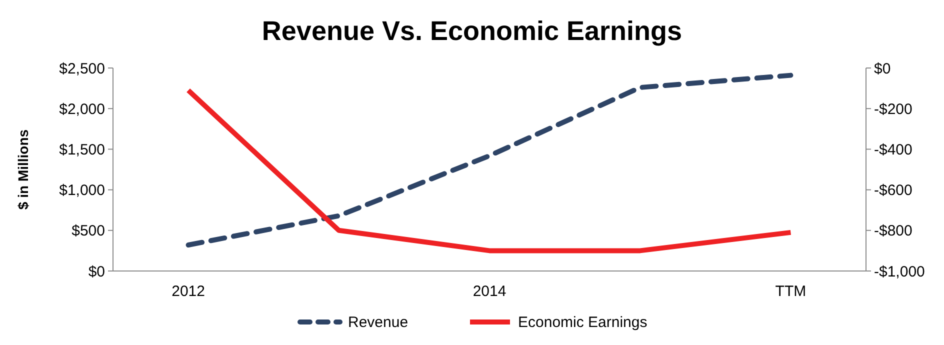 Image resolution: width=944 pixels, height=345 pixels. Describe the element at coordinates (583, 322) in the screenshot. I see `legend-label: Economic Earnings` at that location.